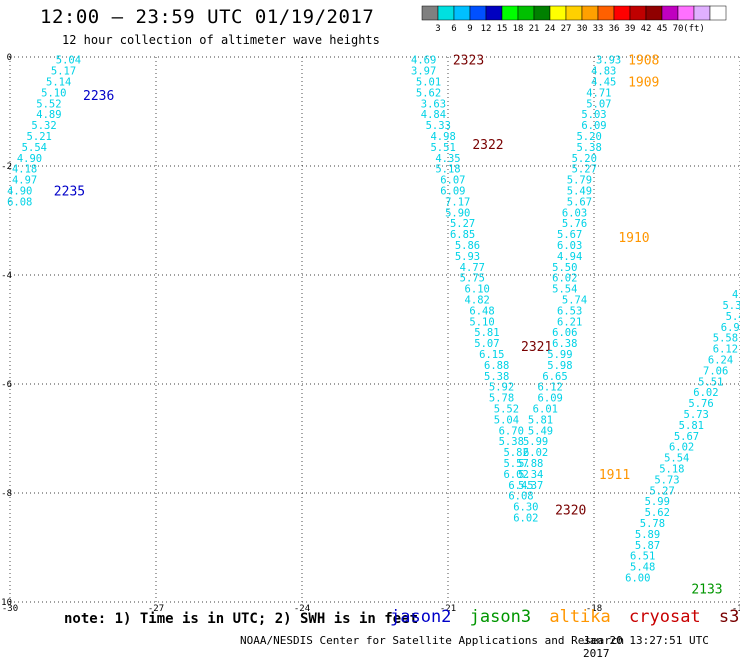 The width and height of the screenshot is (740, 660). I want to click on colorbar-label: 6, so click(453, 29).